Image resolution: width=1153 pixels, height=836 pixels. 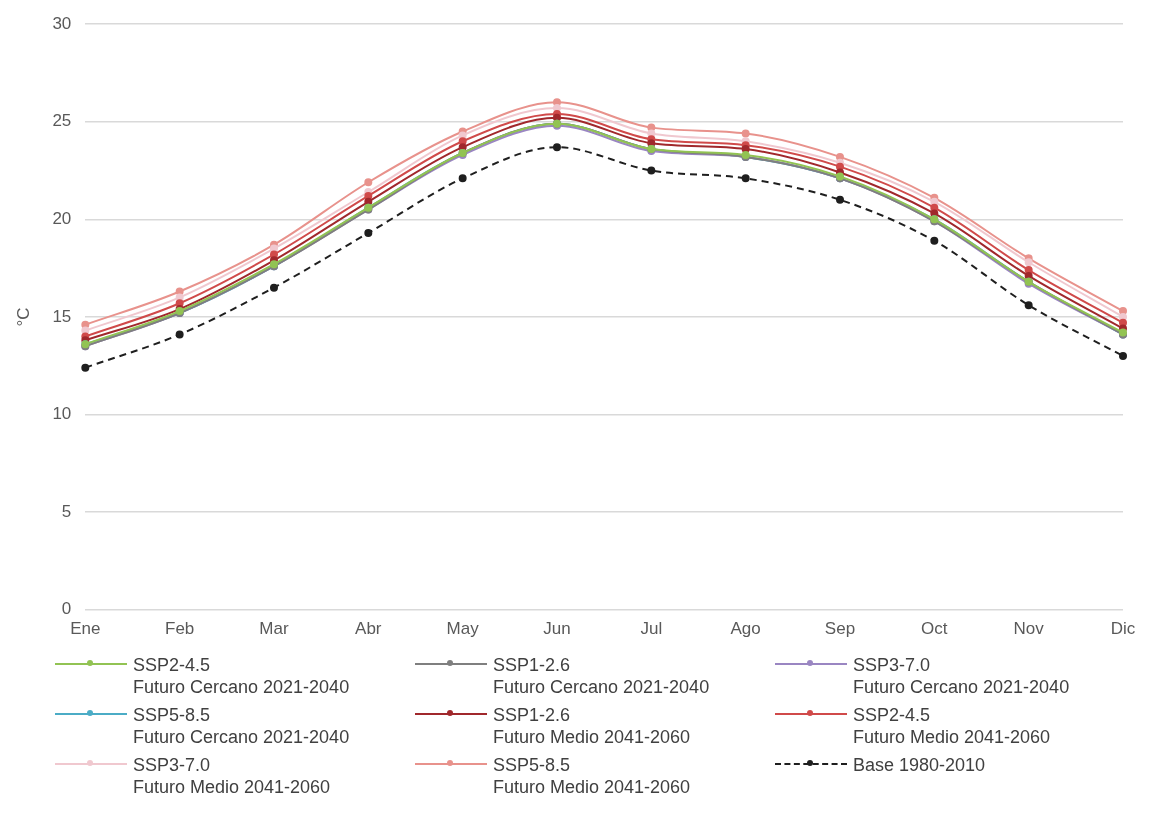 What do you see at coordinates (919, 765) in the screenshot?
I see `legend-label: Base 1980-2010` at bounding box center [919, 765].